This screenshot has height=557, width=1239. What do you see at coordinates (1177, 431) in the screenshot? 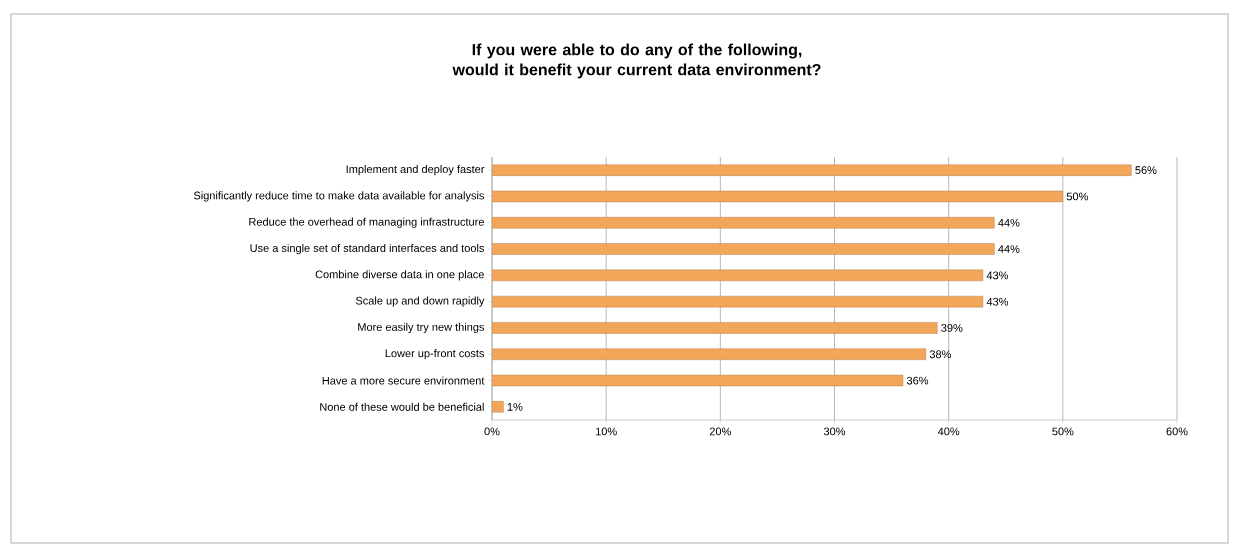
I see `x-tick-label: 60%` at bounding box center [1177, 431].